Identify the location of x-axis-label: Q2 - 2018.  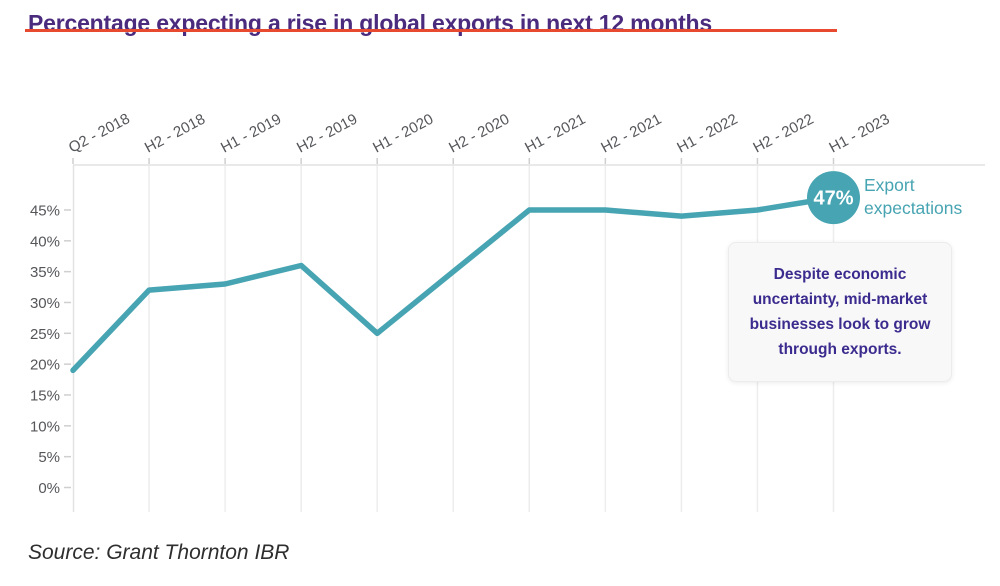
(99, 133).